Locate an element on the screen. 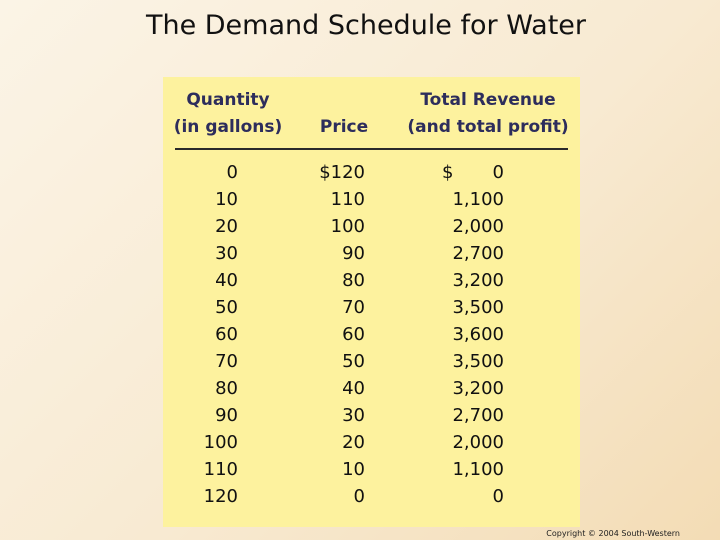  quantity-cell: 40 is located at coordinates (226, 280).